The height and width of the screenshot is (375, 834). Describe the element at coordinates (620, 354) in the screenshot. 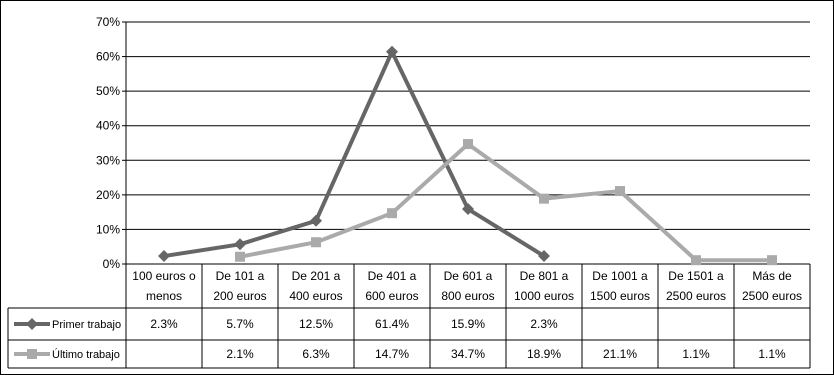

I see `data-label: 21.1%` at that location.